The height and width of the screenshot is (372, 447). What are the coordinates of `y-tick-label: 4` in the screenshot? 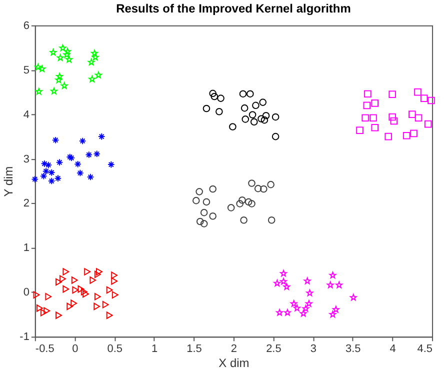 It's located at (26, 114).